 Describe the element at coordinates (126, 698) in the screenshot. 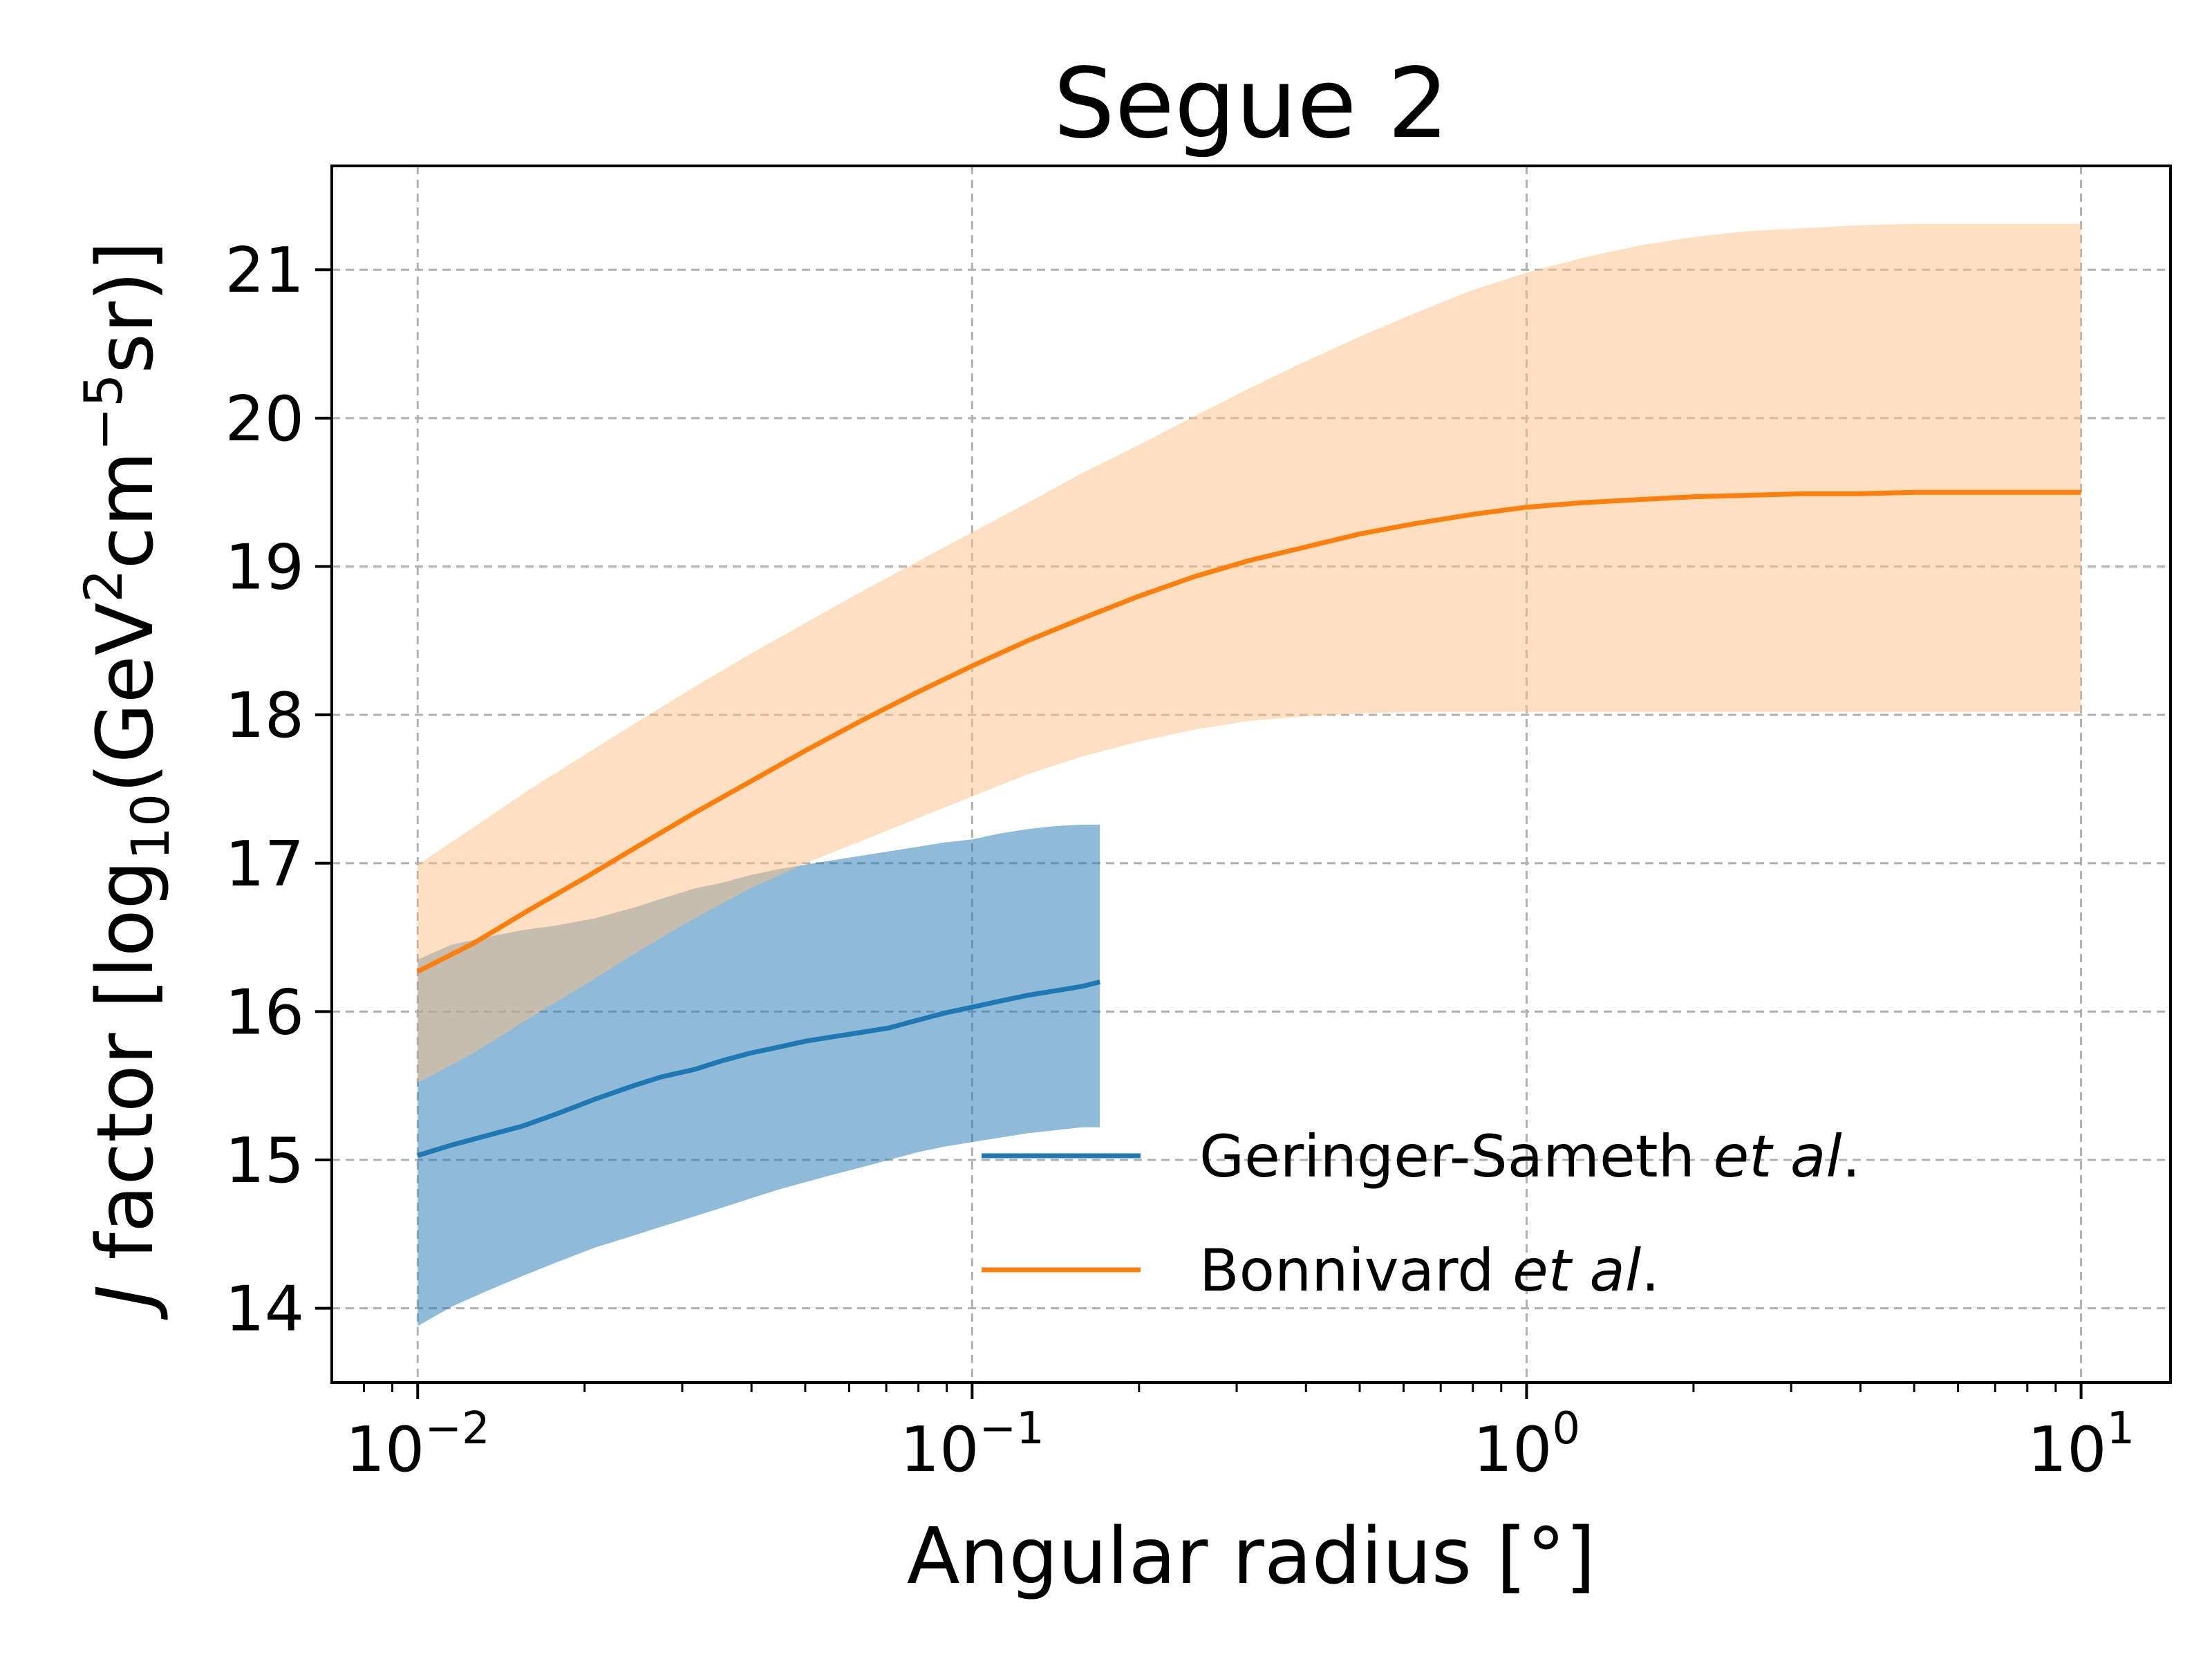

I see `y-axis-label-unit-a: (GeV` at that location.